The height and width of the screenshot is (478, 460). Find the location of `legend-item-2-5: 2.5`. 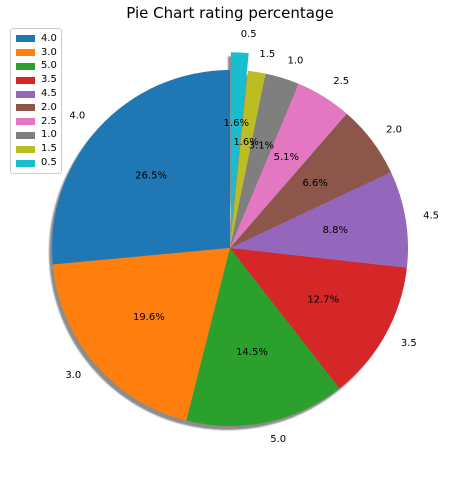

legend-item-2-5: 2.5 is located at coordinates (38, 122).